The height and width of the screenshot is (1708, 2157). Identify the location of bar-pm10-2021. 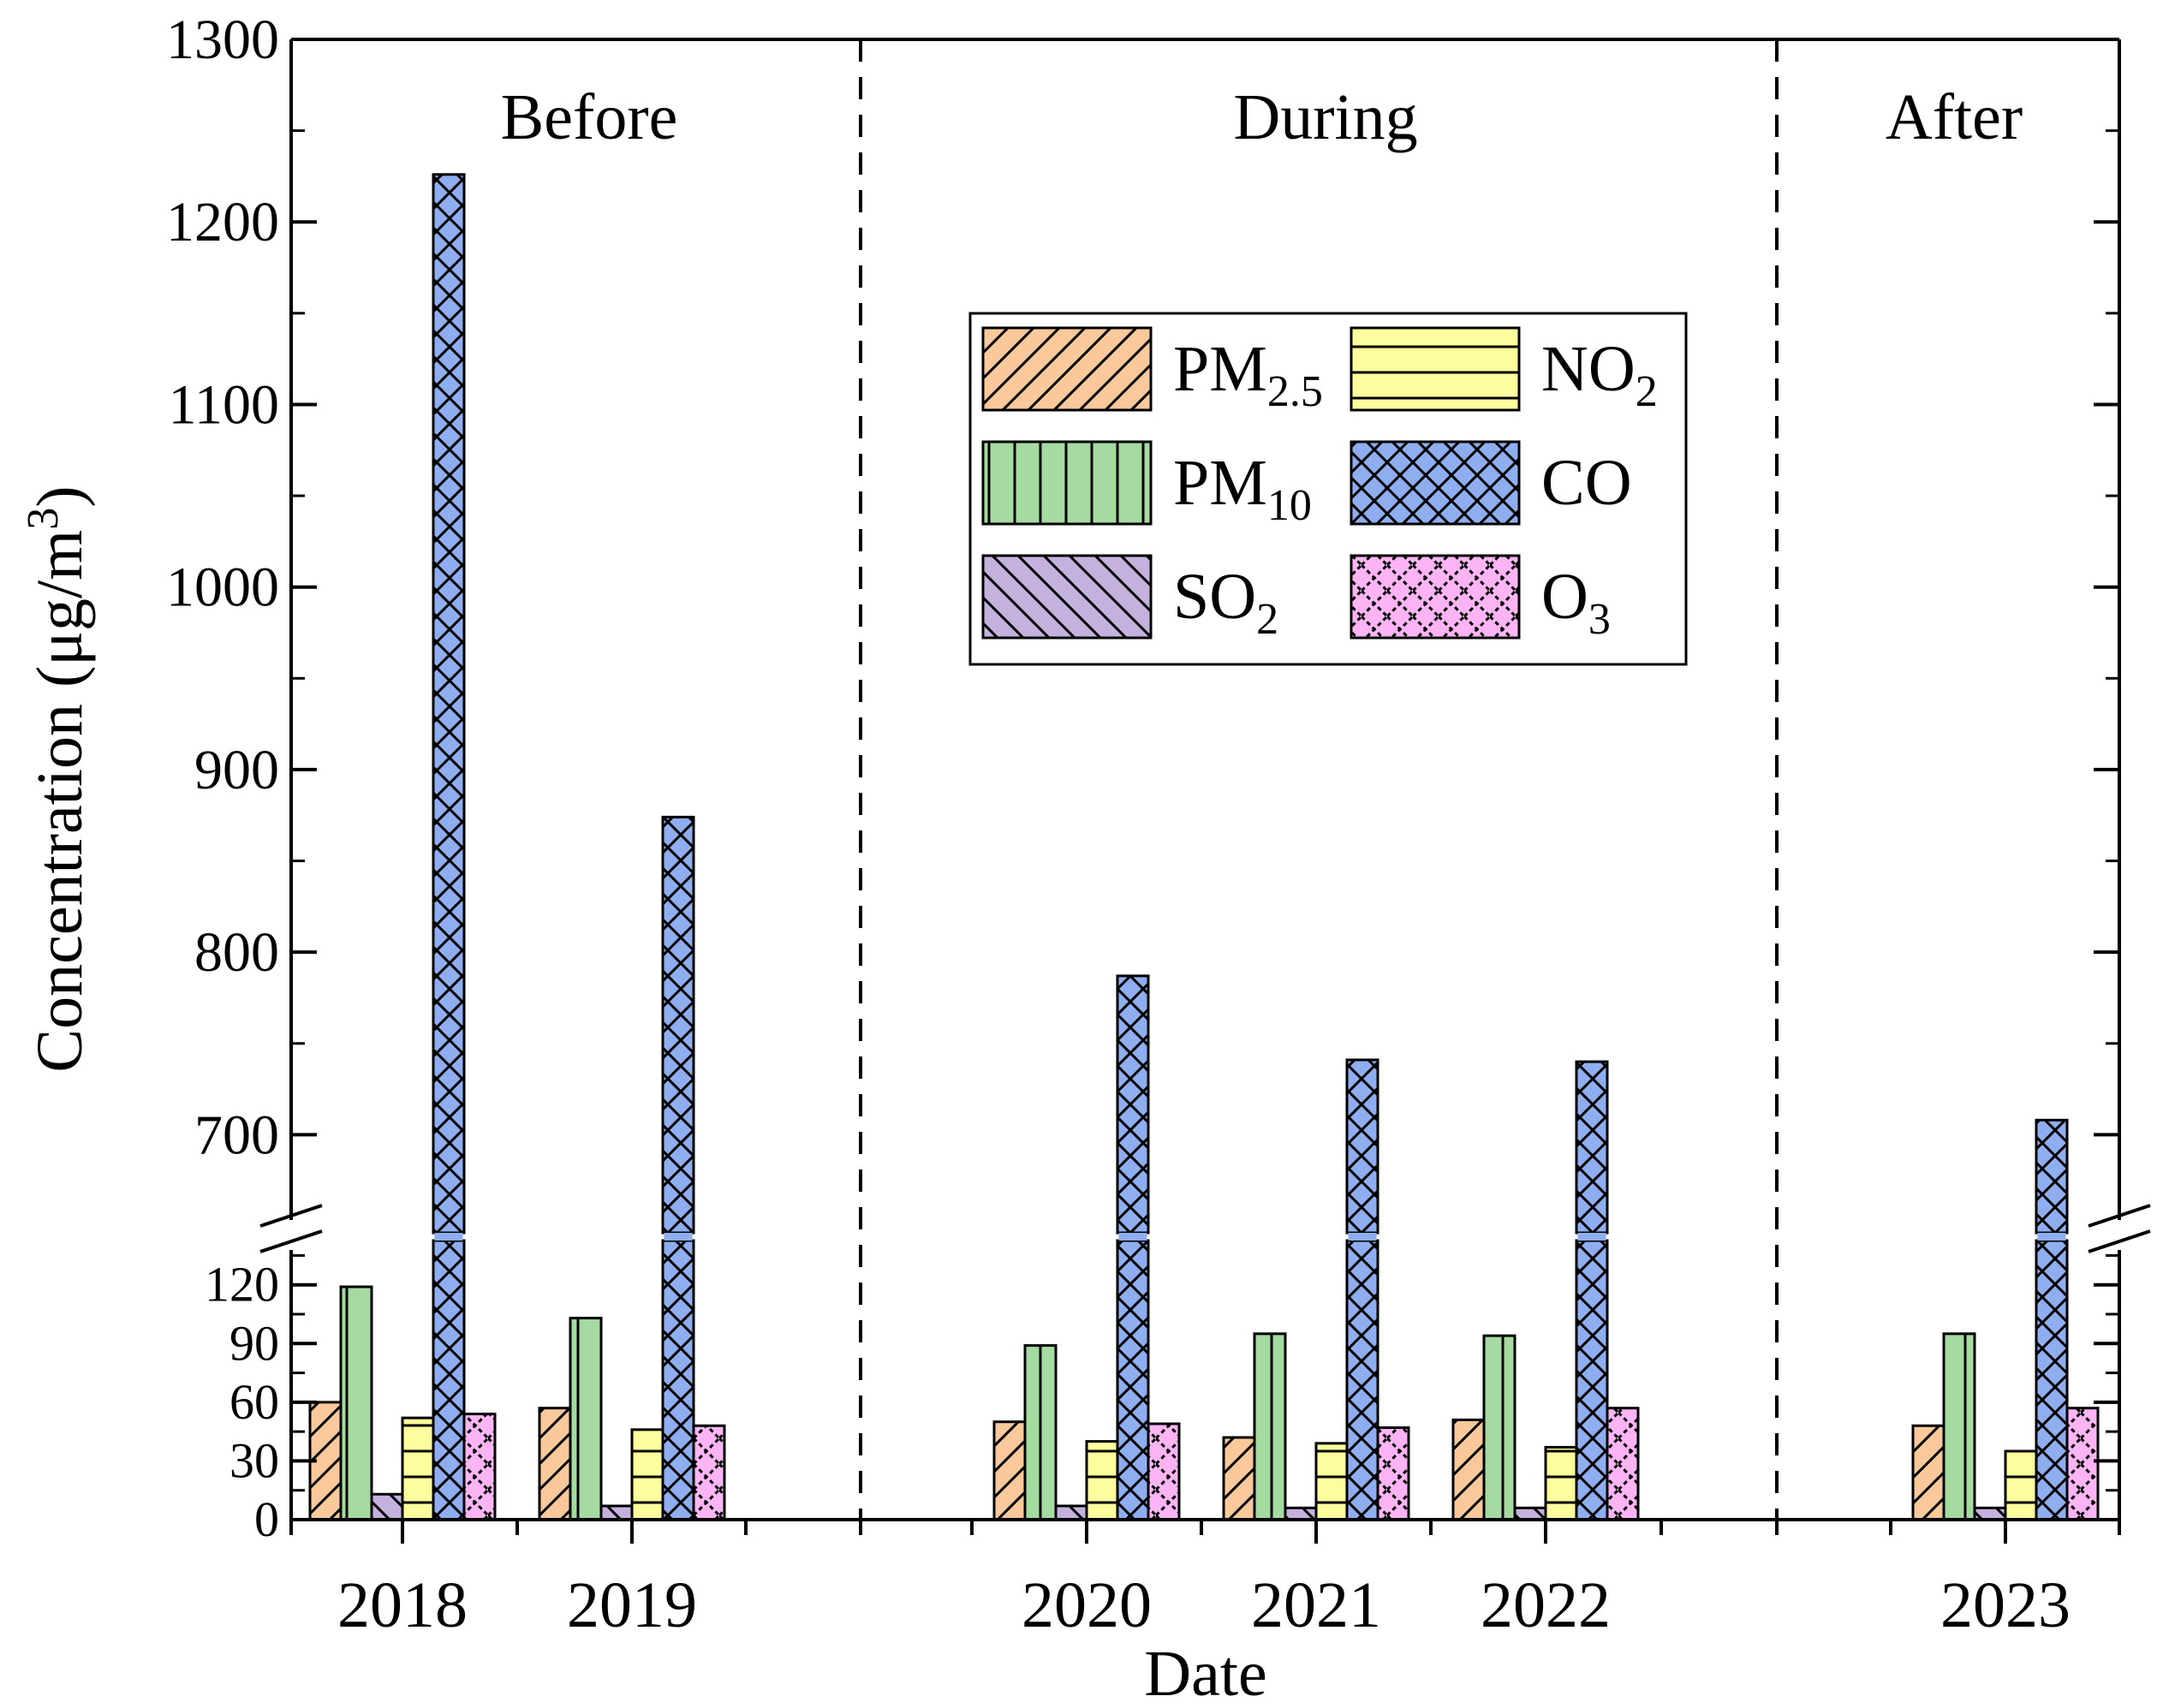
(1270, 1426).